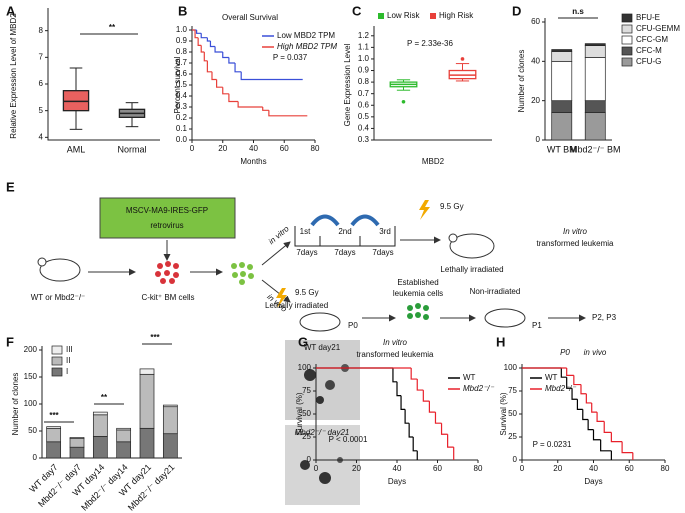 This screenshot has height=513, width=685. What do you see at coordinates (11, 10) in the screenshot?
I see `panel-label: A` at bounding box center [11, 10].